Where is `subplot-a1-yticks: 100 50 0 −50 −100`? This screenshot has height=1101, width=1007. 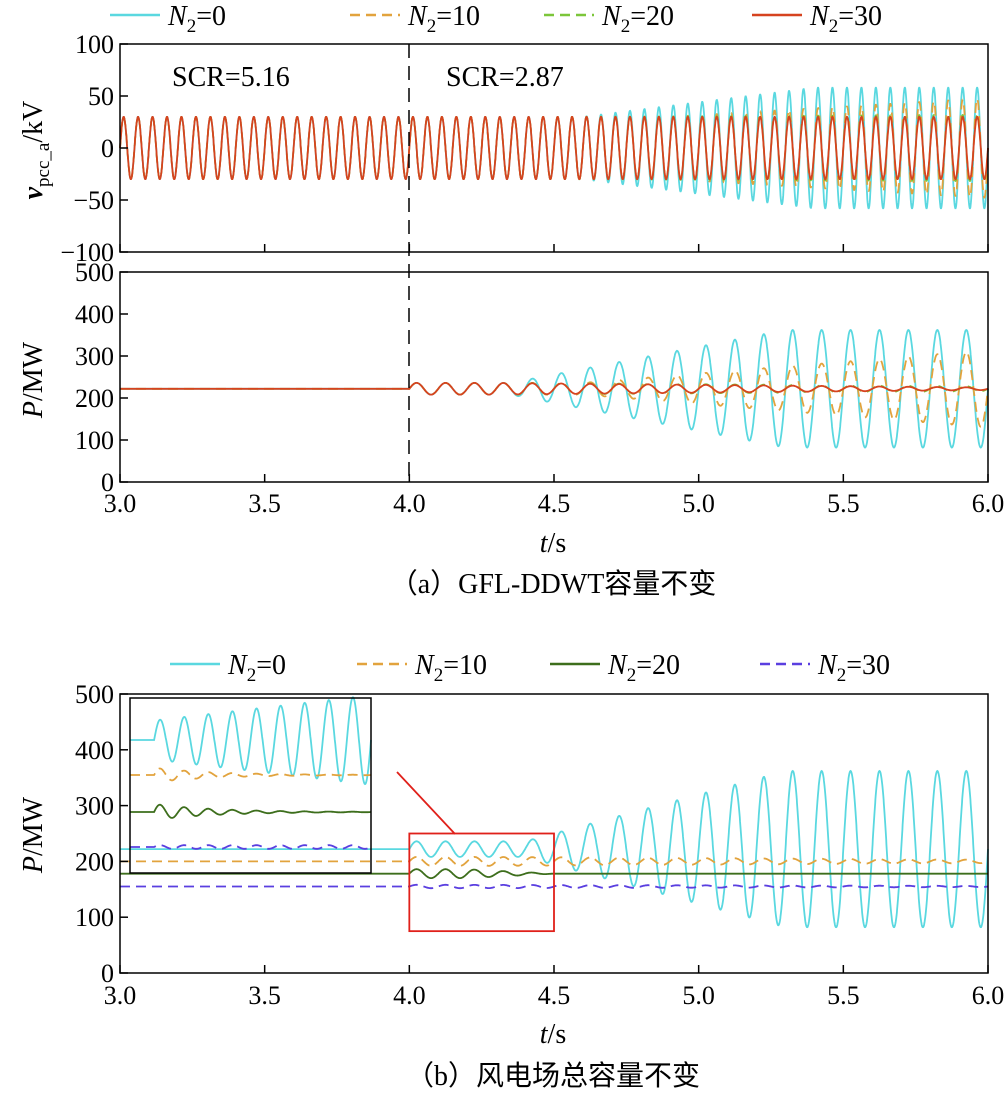
subplot-a1-yticks: 100 50 0 −50 −100 is located at coordinates (94, 148).